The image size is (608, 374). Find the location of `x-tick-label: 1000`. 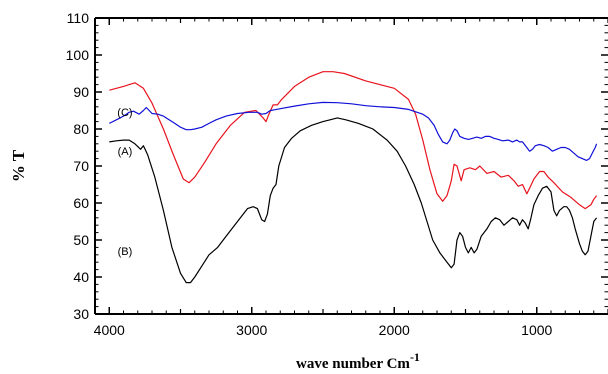

x-tick-label: 1000 is located at coordinates (536, 330).